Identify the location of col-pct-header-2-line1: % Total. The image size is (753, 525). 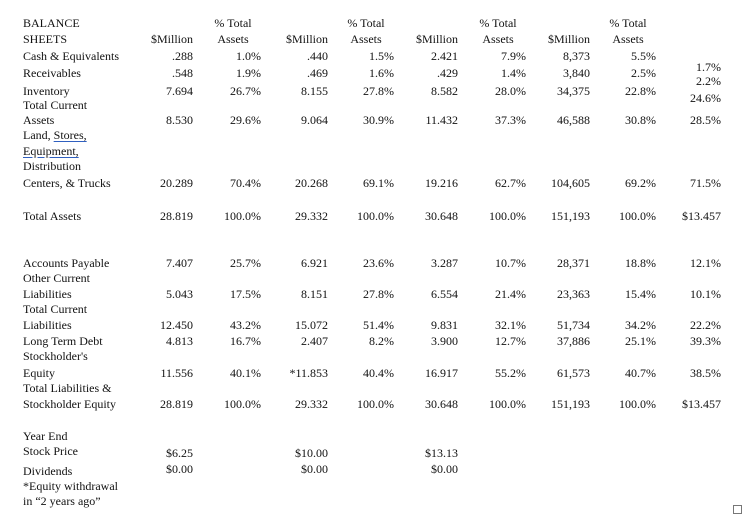
(366, 23).